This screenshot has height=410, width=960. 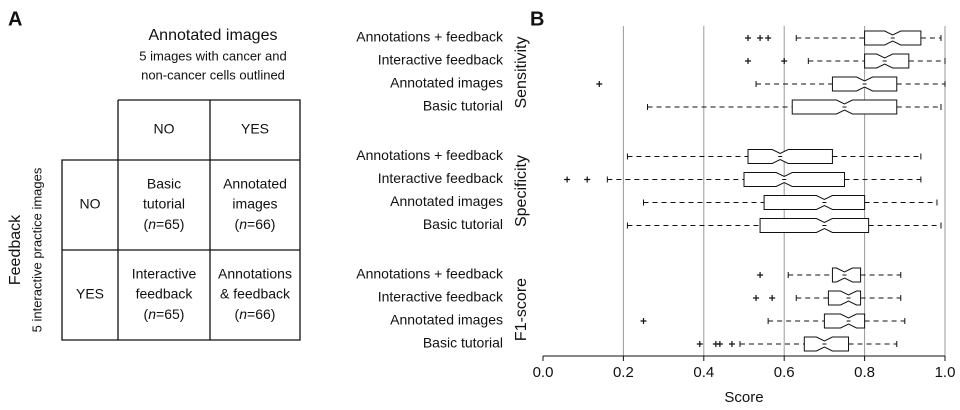 What do you see at coordinates (521, 191) in the screenshot?
I see `group-label: Specificity` at bounding box center [521, 191].